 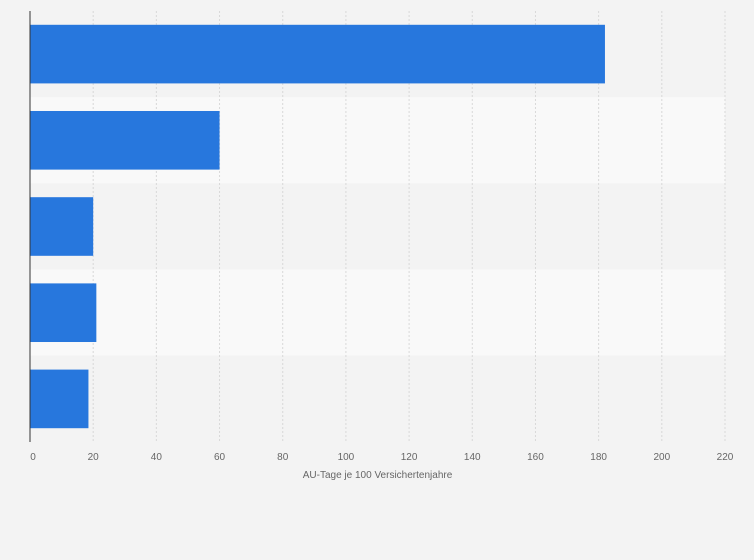 I want to click on x-tick-label: 180, so click(x=598, y=457).